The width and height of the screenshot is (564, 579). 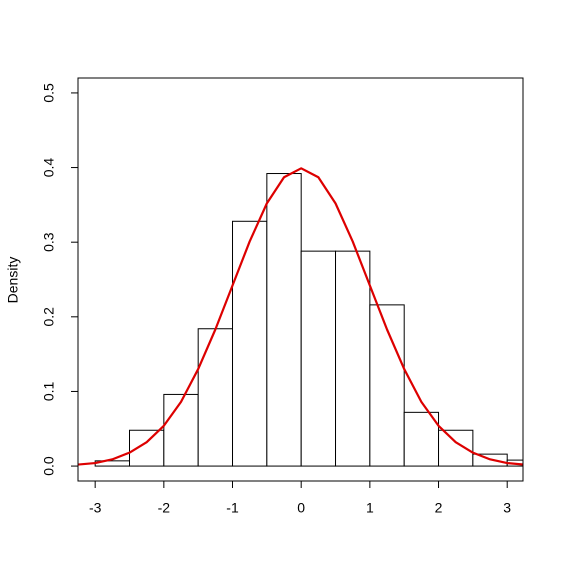 I want to click on y-tick-label: 0.4, so click(x=49, y=168).